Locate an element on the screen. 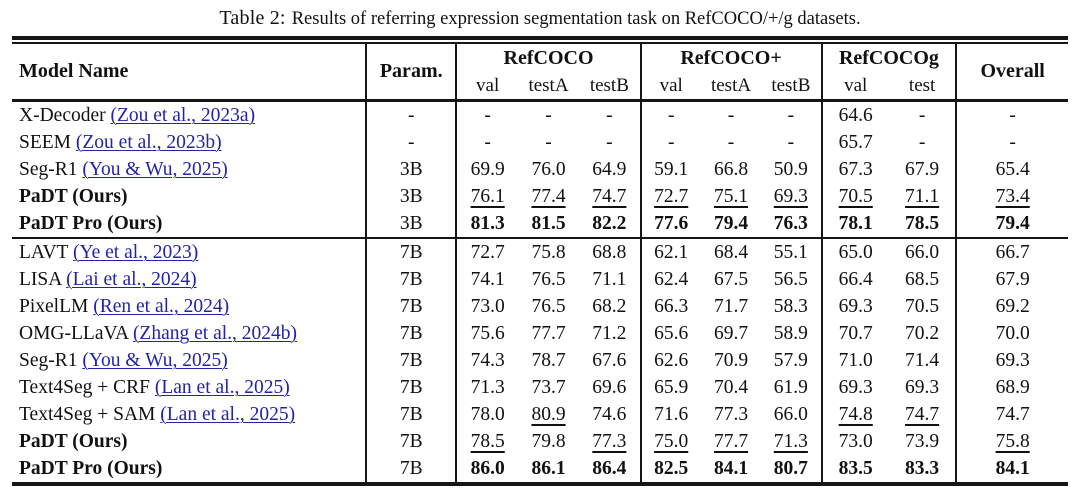 This screenshot has width=1080, height=504. value: 72.7 is located at coordinates (487, 252).